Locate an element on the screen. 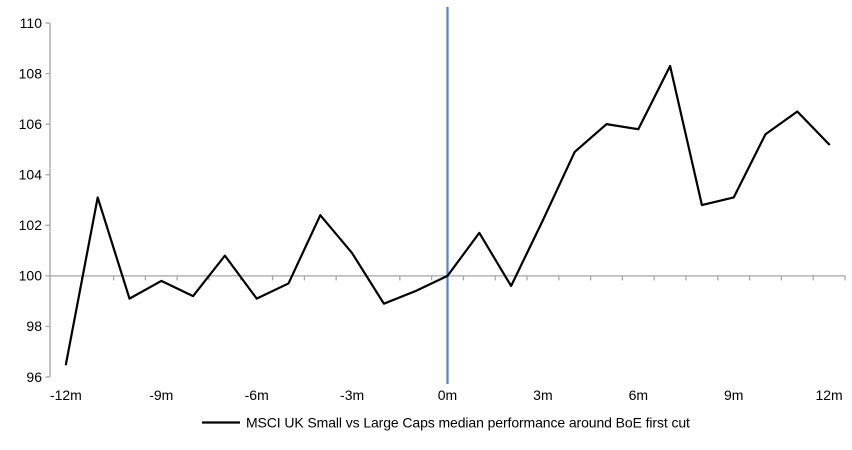 This screenshot has width=852, height=450. x-tick-label: -12m is located at coordinates (66, 395).